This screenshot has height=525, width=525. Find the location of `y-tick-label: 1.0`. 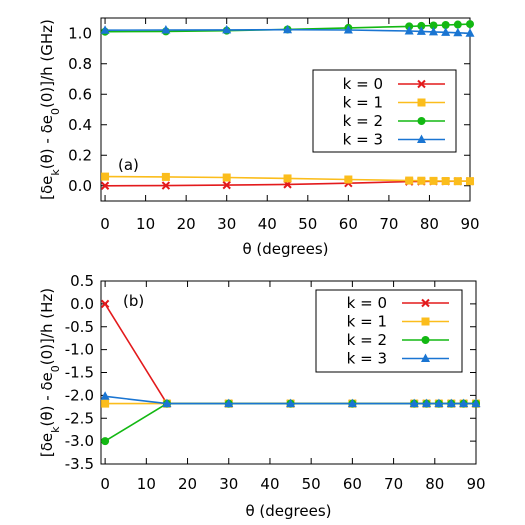

y-tick-label: 1.0 is located at coordinates (80, 33).